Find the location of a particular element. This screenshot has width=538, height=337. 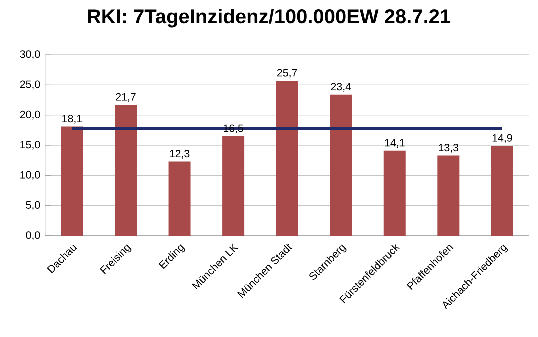

y-tick-label: 10,0 is located at coordinates (30, 175).